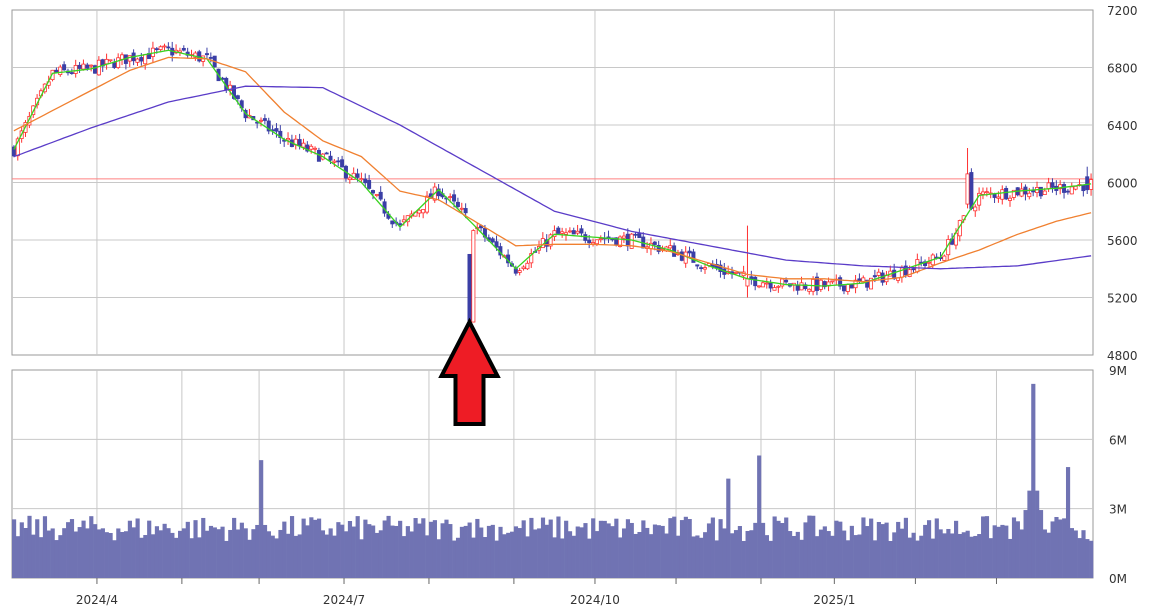 The width and height of the screenshot is (1149, 613). What do you see at coordinates (1122, 299) in the screenshot?
I see `price-tick-label: 5200` at bounding box center [1122, 299].